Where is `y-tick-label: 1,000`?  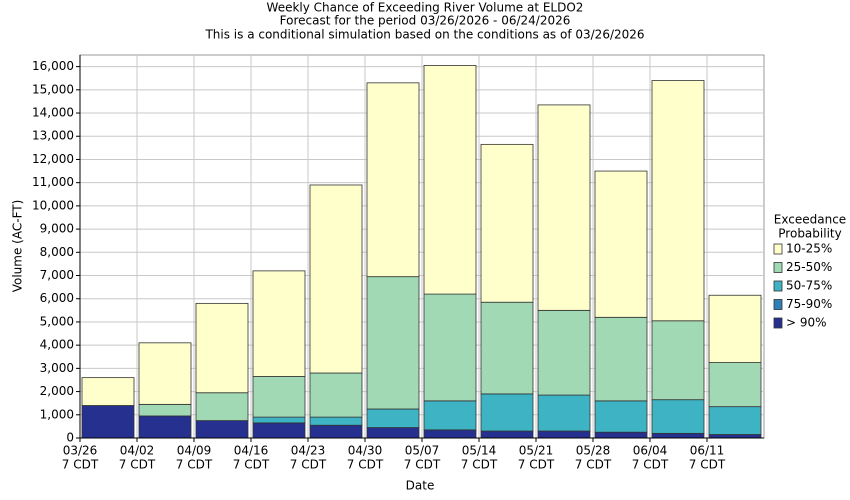 y-tick-label: 1,000 is located at coordinates (57, 414).